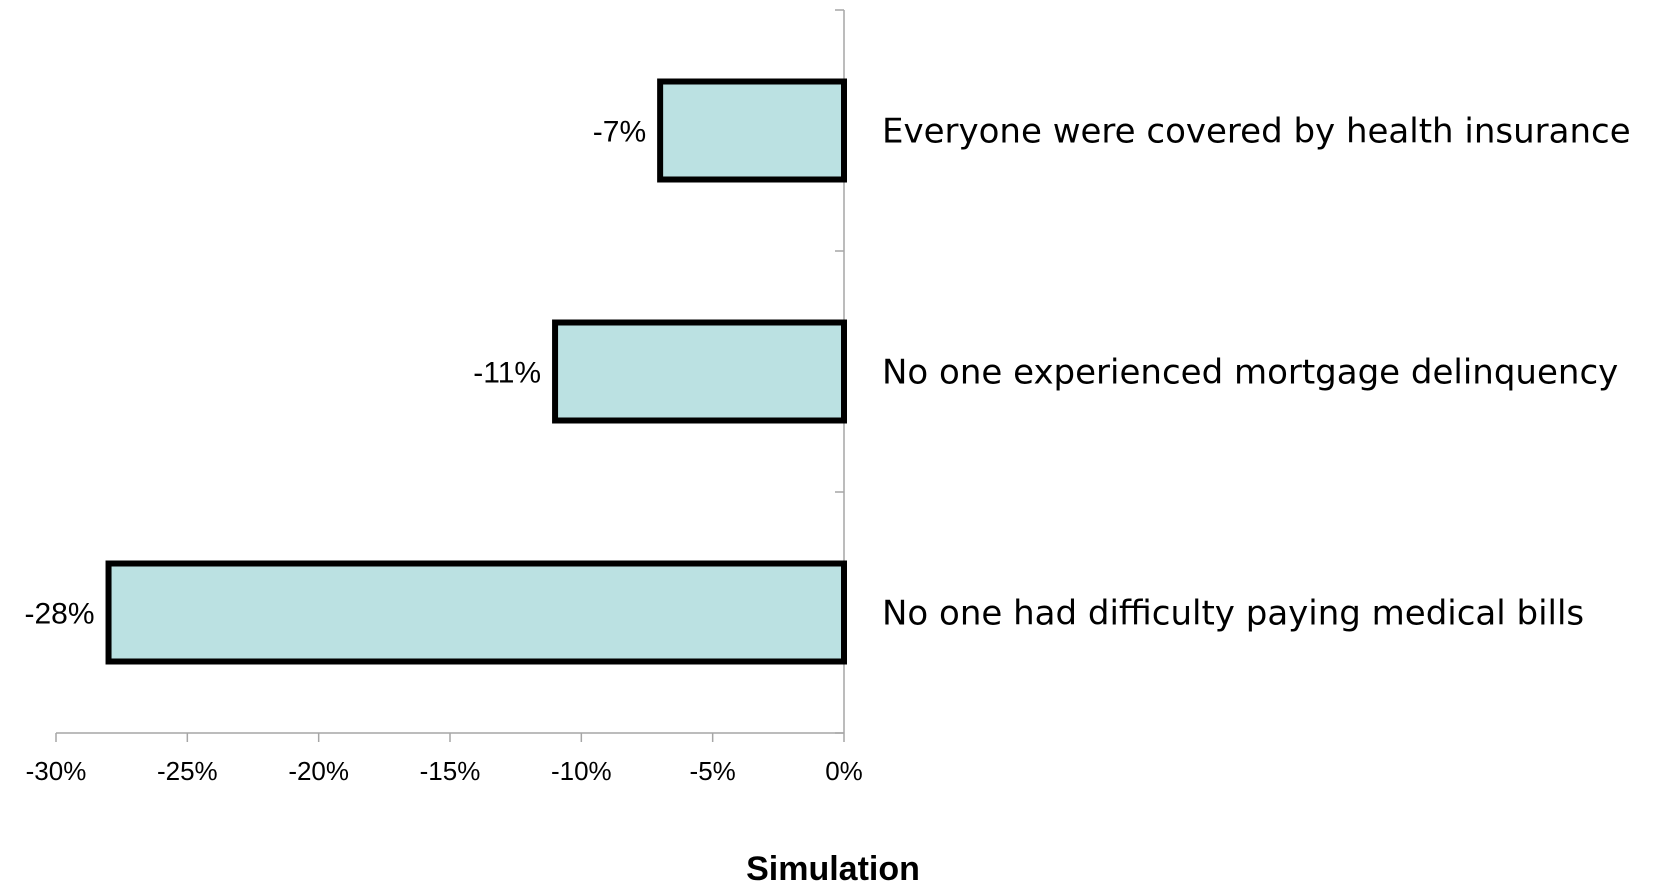  Describe the element at coordinates (713, 771) in the screenshot. I see `x-tick-label: -5%` at that location.